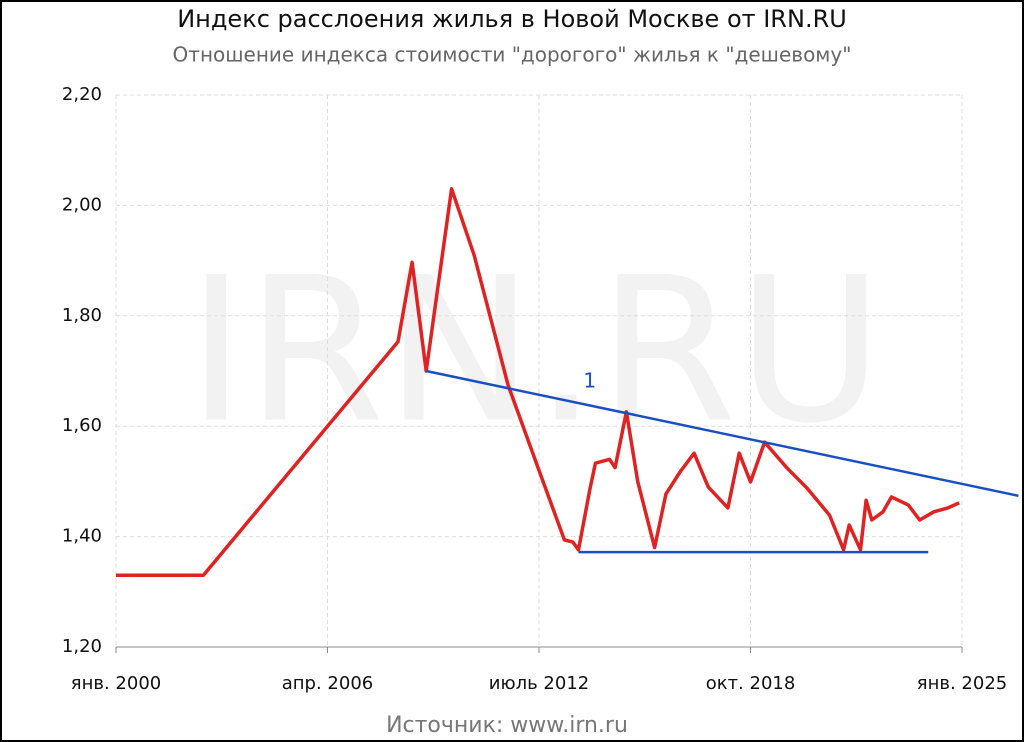 Image resolution: width=1024 pixels, height=742 pixels. What do you see at coordinates (82, 315) in the screenshot?
I see `y-tick-label: 1,80` at bounding box center [82, 315].